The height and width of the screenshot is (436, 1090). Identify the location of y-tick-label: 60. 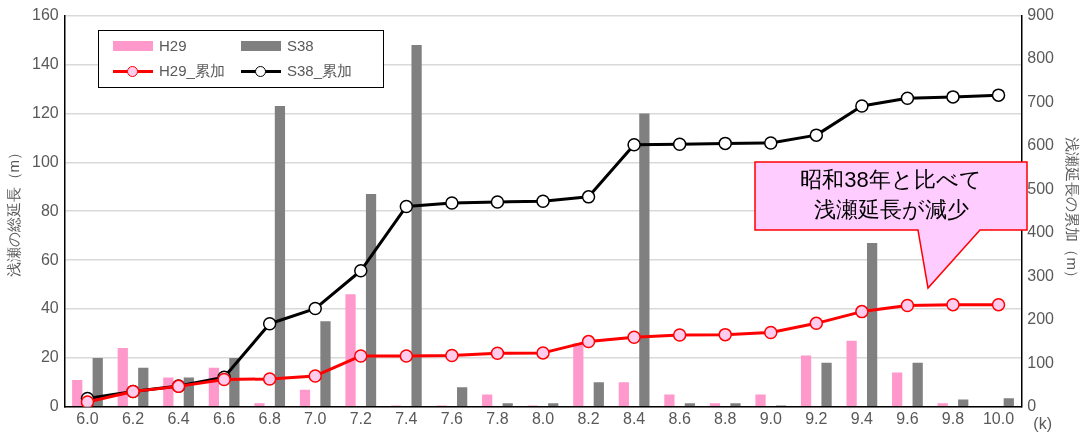
(49, 259).